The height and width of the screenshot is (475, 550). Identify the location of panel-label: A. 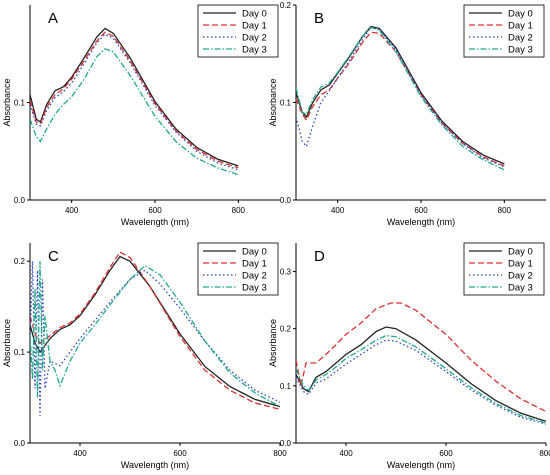
(53, 18).